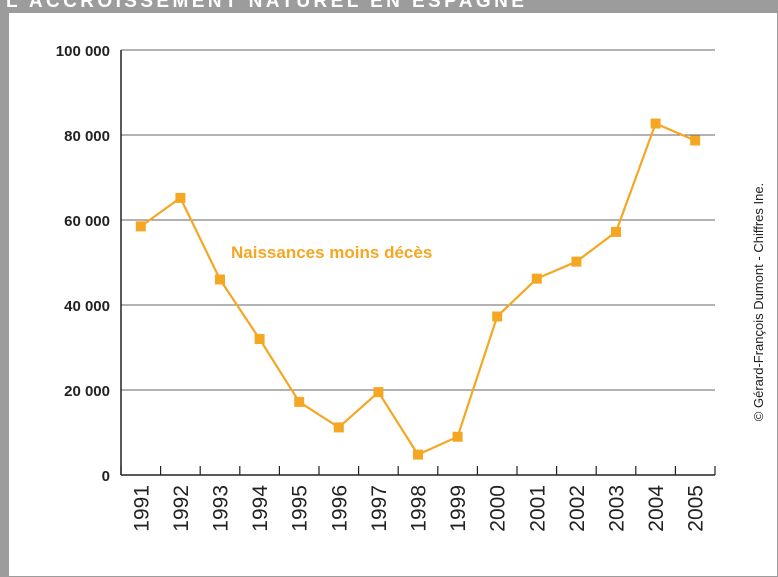 The image size is (778, 577). I want to click on x-tick-label: 2003, so click(617, 508).